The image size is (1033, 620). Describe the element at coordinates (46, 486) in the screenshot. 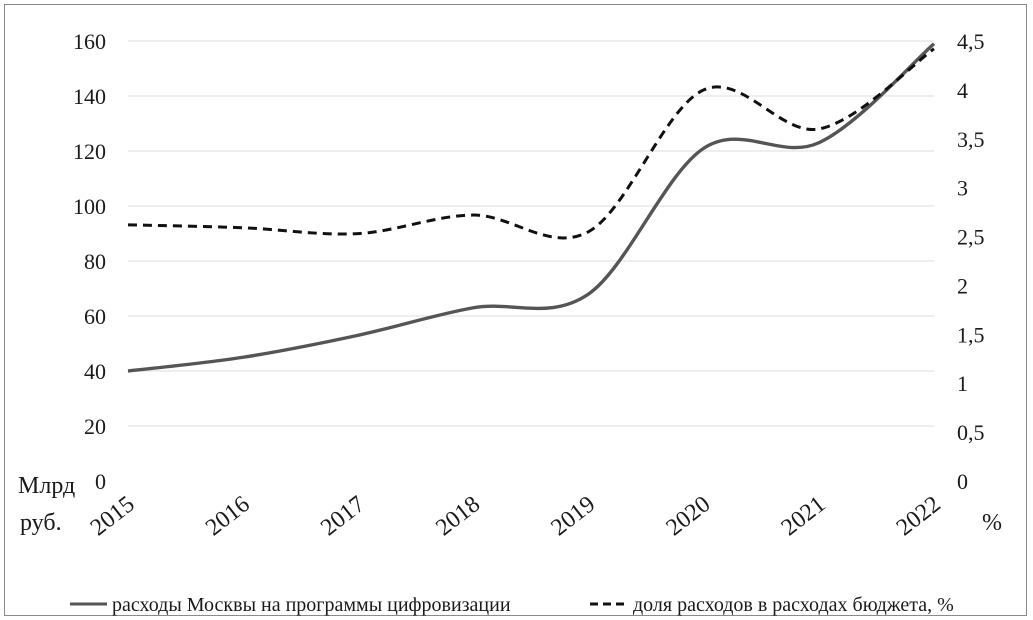

I see `left-axis-label-line1: Млрд` at that location.